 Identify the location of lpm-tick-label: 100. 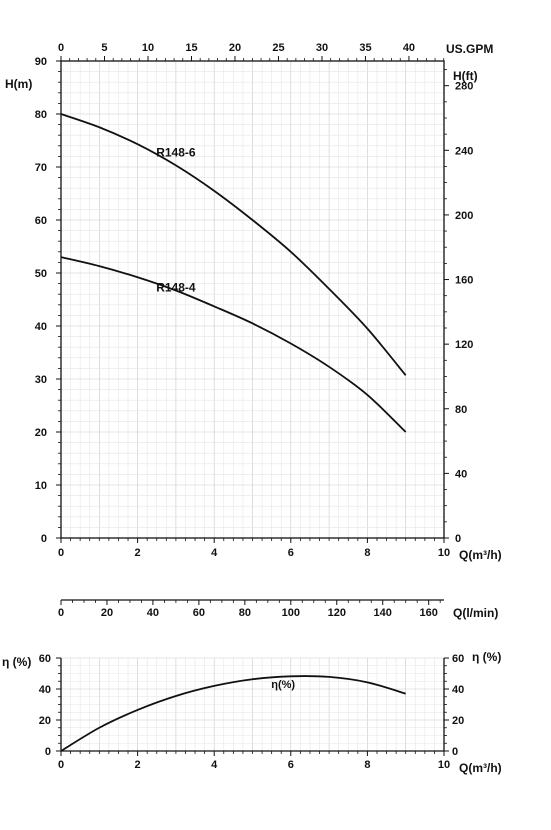
(291, 613).